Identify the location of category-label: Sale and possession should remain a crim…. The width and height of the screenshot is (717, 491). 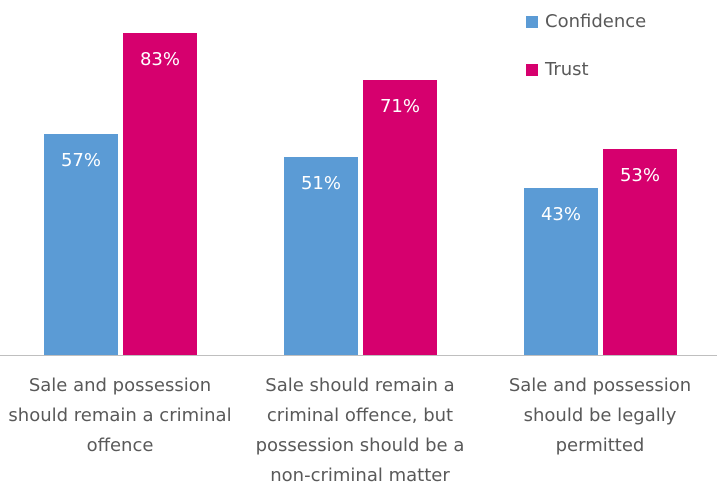
(120, 415).